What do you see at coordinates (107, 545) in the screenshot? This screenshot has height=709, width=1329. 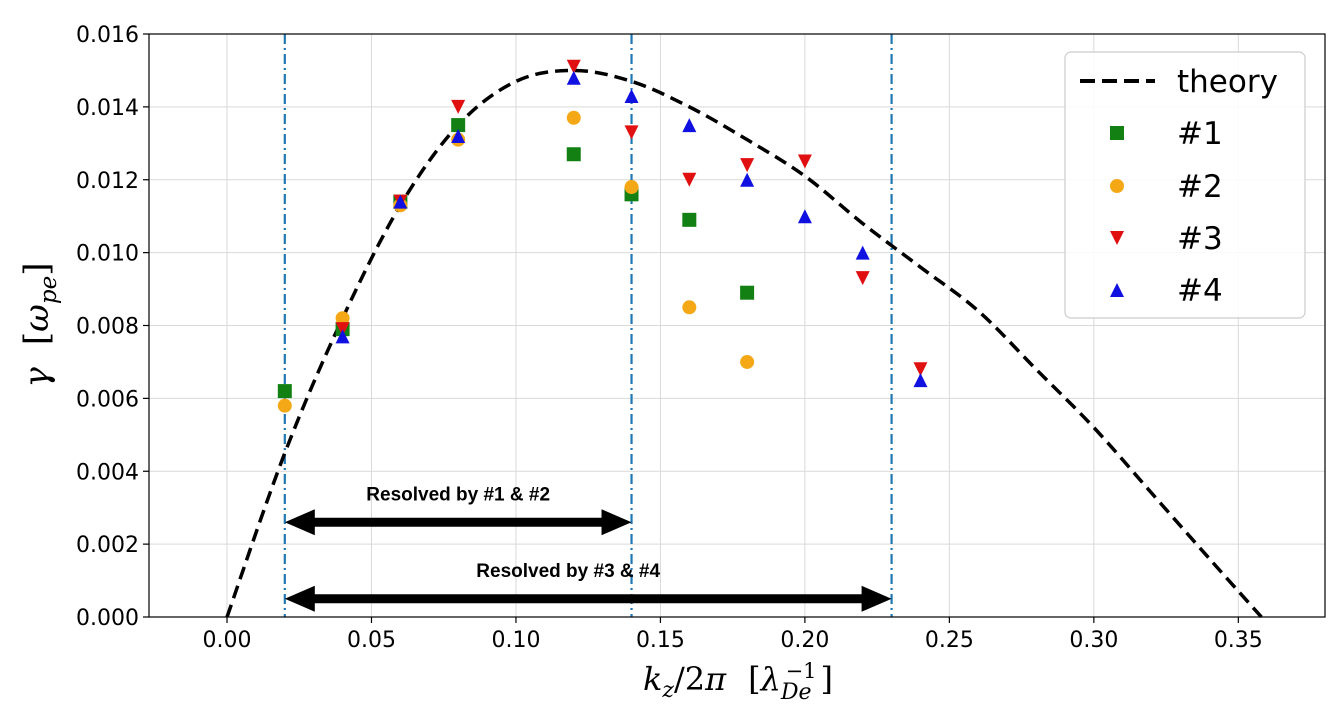 I see `y-tick-label: 0.002` at bounding box center [107, 545].